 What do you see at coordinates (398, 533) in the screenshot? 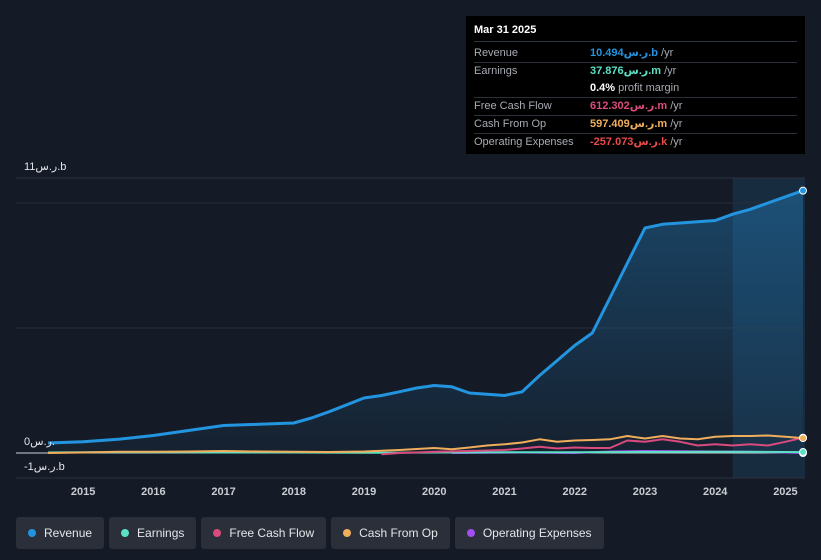
I see `legend-label: Cash From Op` at bounding box center [398, 533].